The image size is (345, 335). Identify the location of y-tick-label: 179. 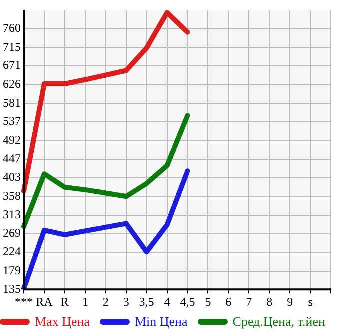
(12, 270).